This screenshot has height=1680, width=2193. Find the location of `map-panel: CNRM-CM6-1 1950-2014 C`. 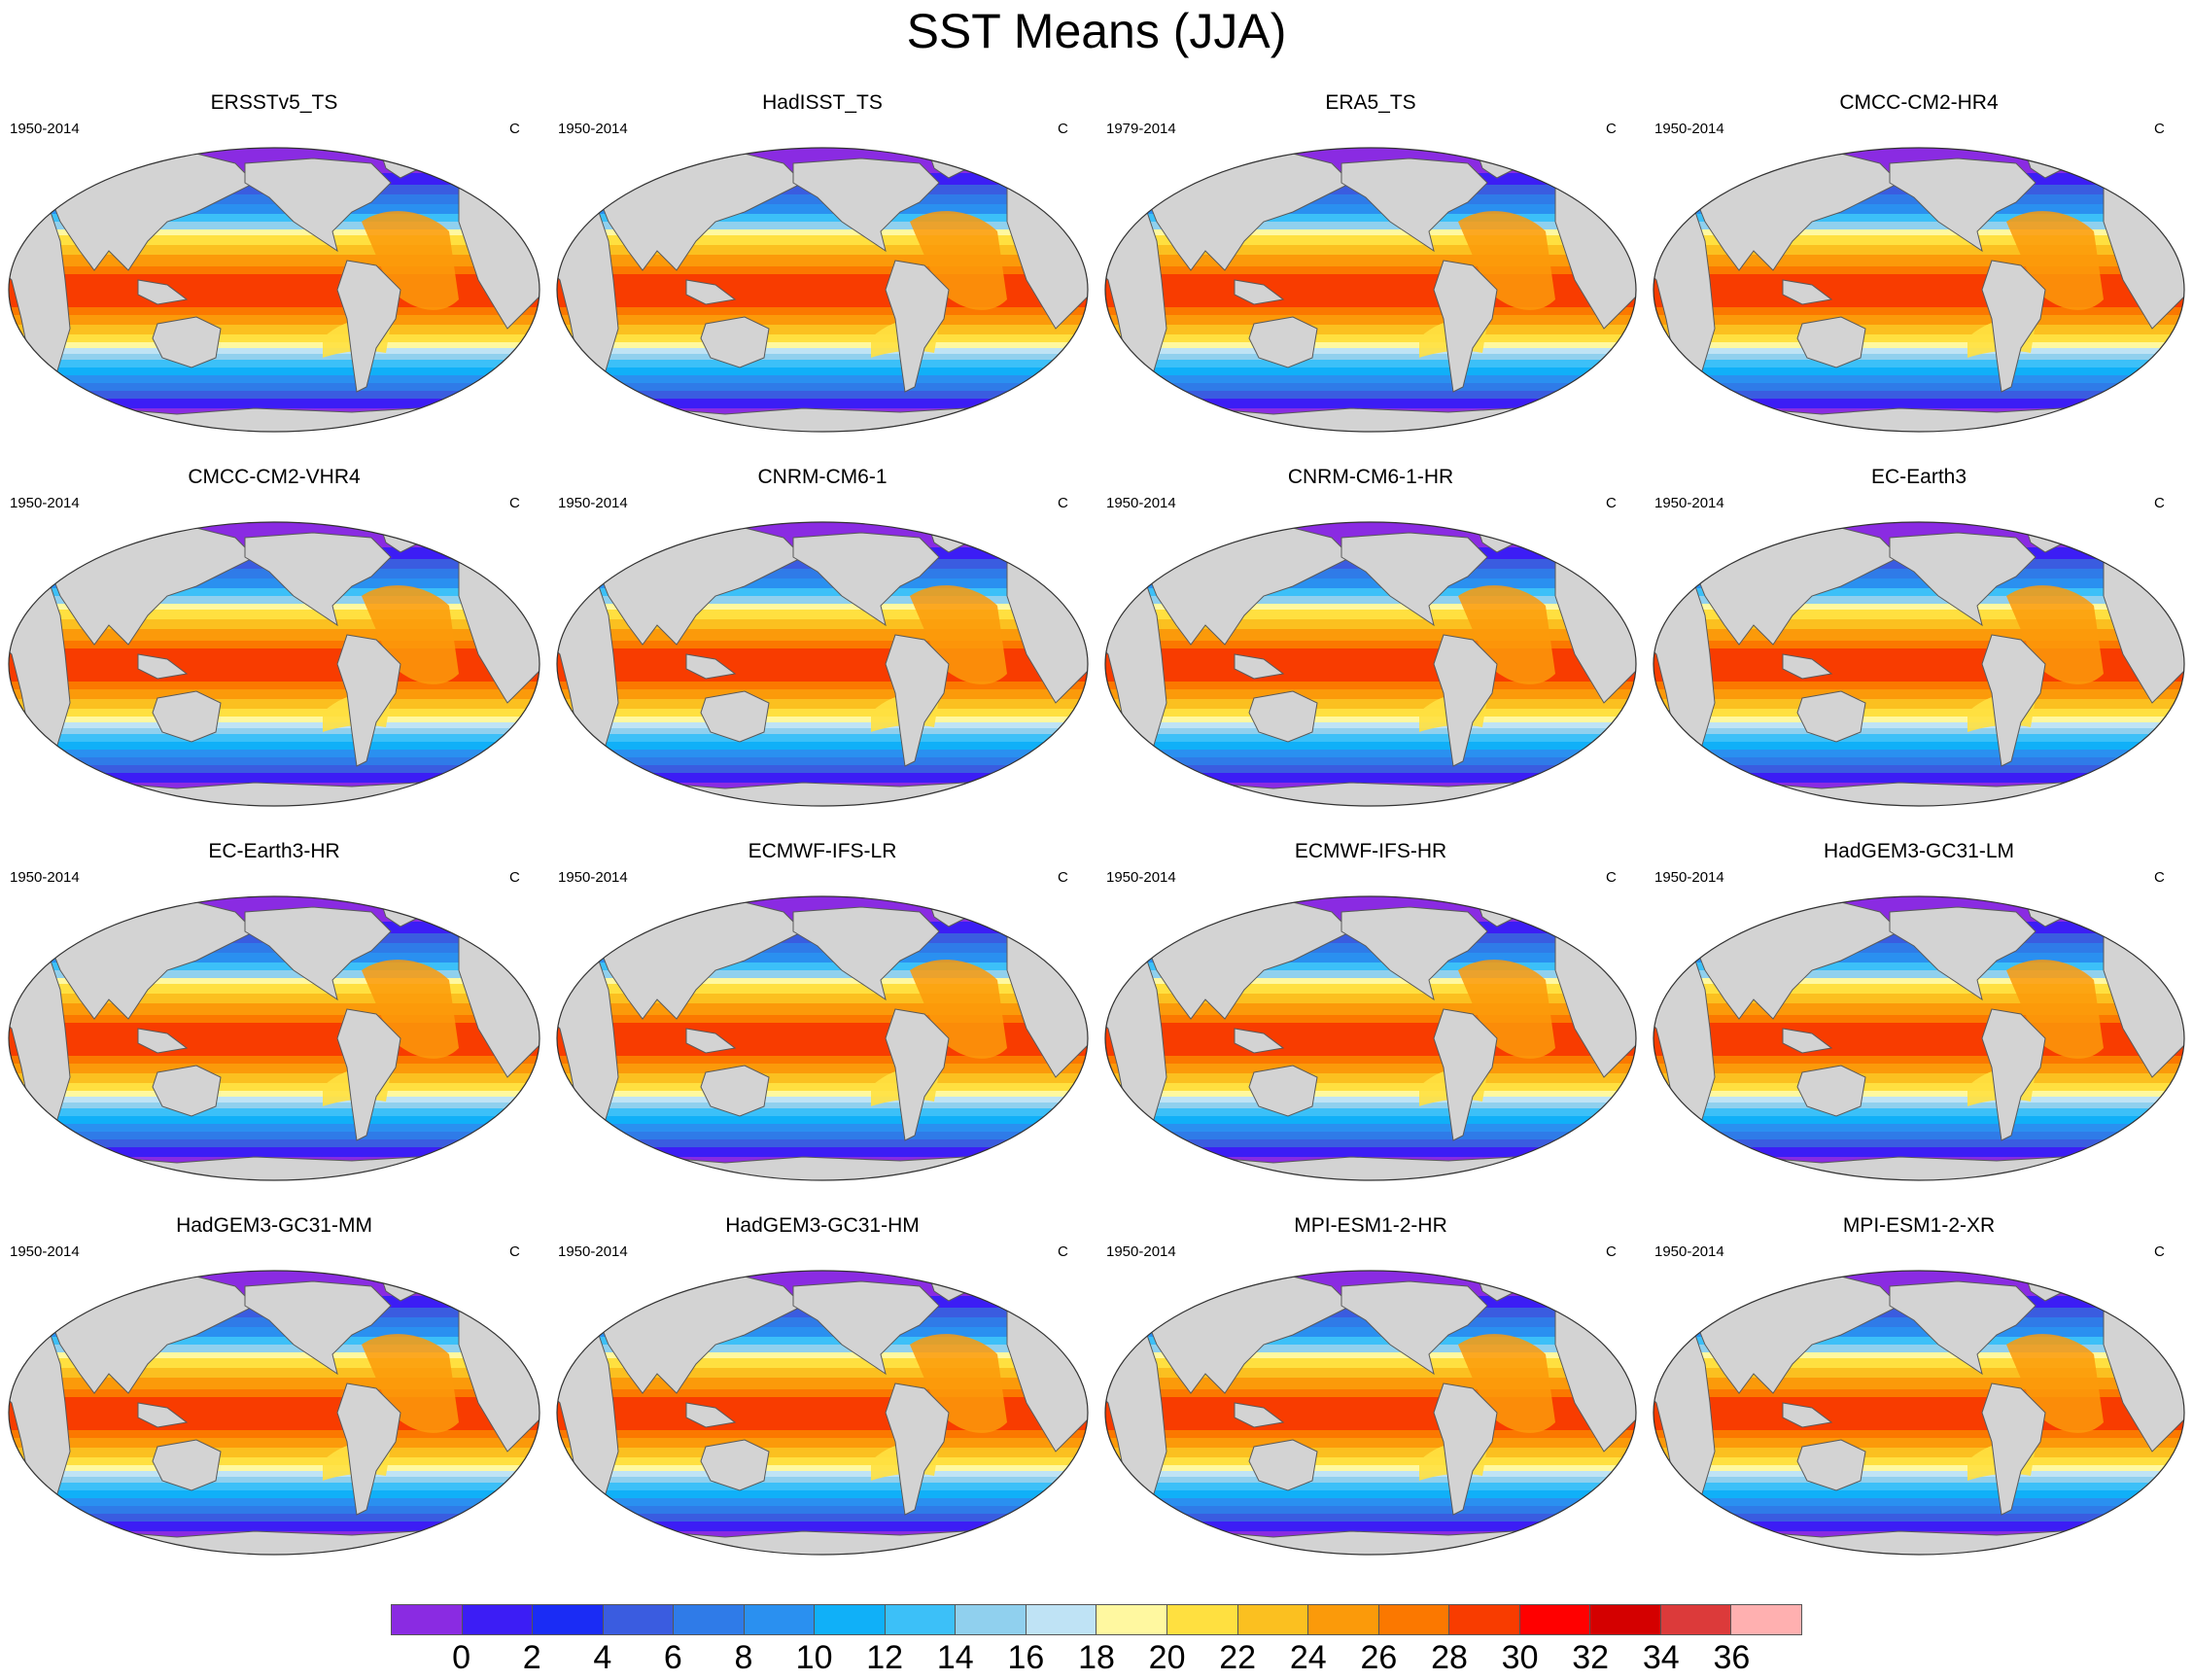

map-panel: CNRM-CM6-1 1950-2014 C is located at coordinates (822, 637).